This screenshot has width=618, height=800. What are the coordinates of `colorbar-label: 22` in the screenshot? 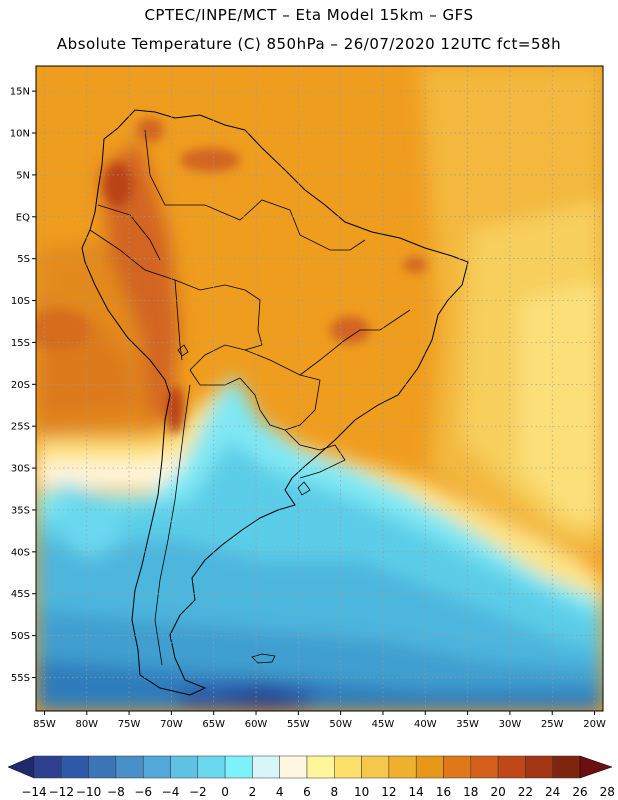 It's located at (525, 792).